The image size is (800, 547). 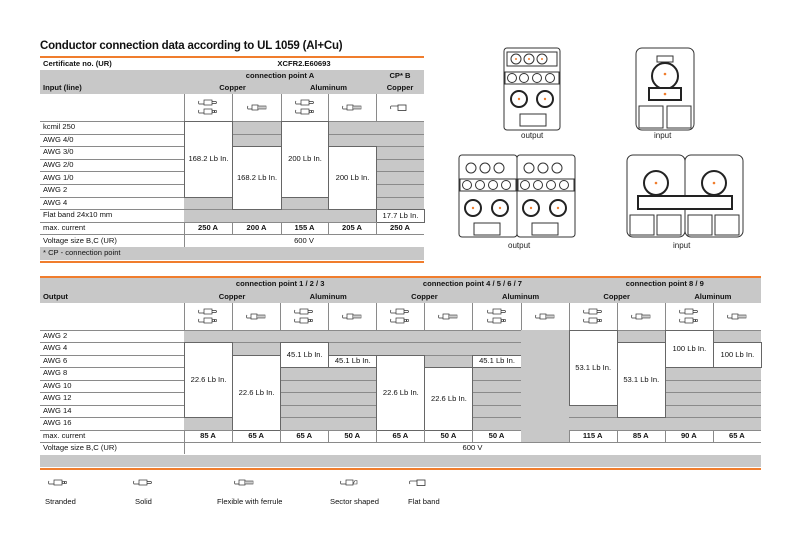 I want to click on row-label: AWG 14, so click(x=57, y=410).